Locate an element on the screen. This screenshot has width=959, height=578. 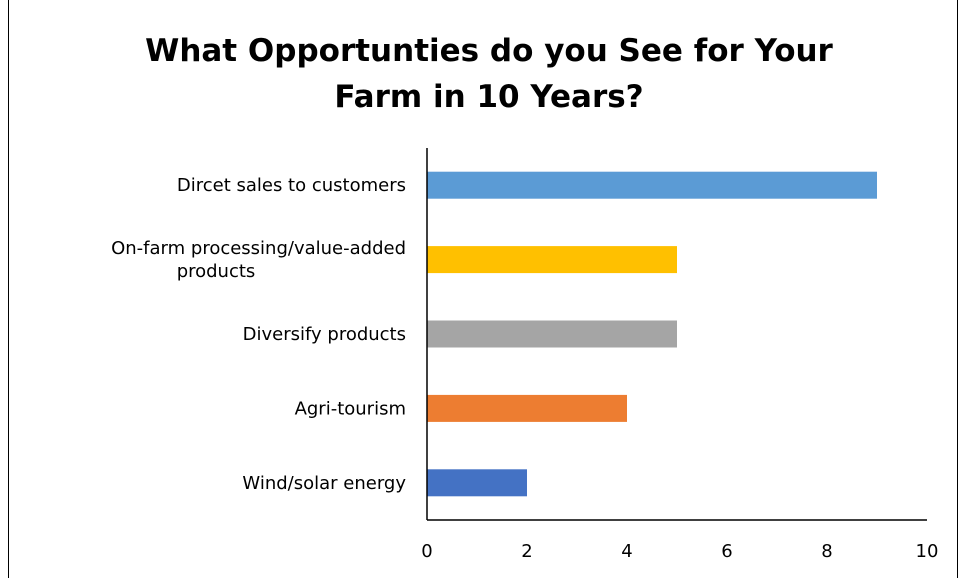
x-tick-label-0: 0 is located at coordinates (426, 551).